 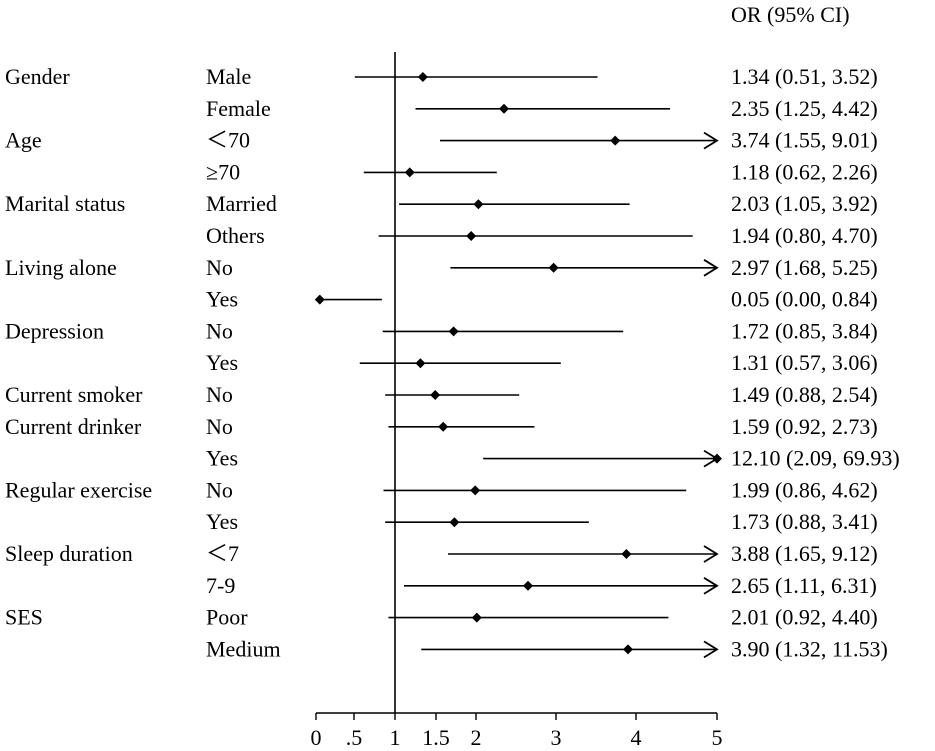 What do you see at coordinates (804, 108) in the screenshot?
I see `or-ci-label: 2.35 (1.25, 4.42)` at bounding box center [804, 108].